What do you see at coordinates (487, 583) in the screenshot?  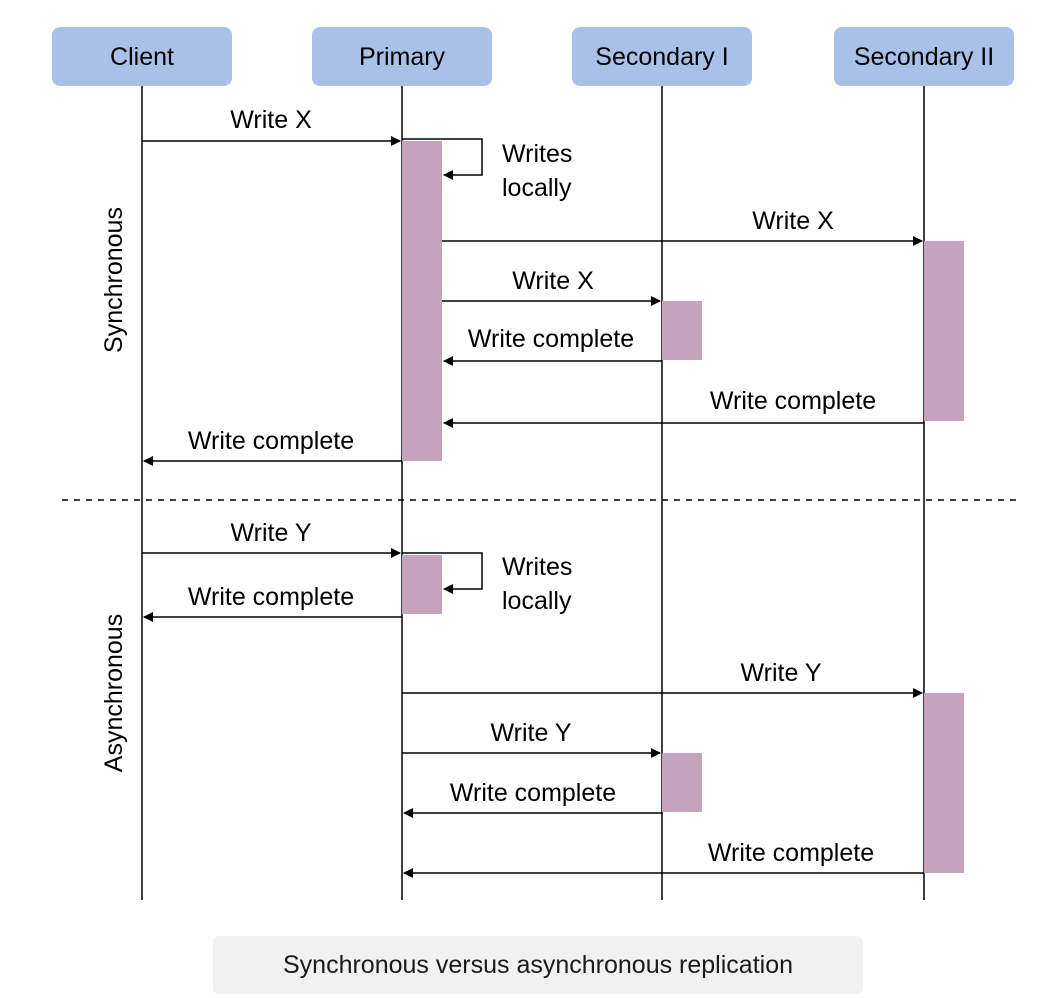 I see `self-message-async-writes-locally: Writes locally` at bounding box center [487, 583].